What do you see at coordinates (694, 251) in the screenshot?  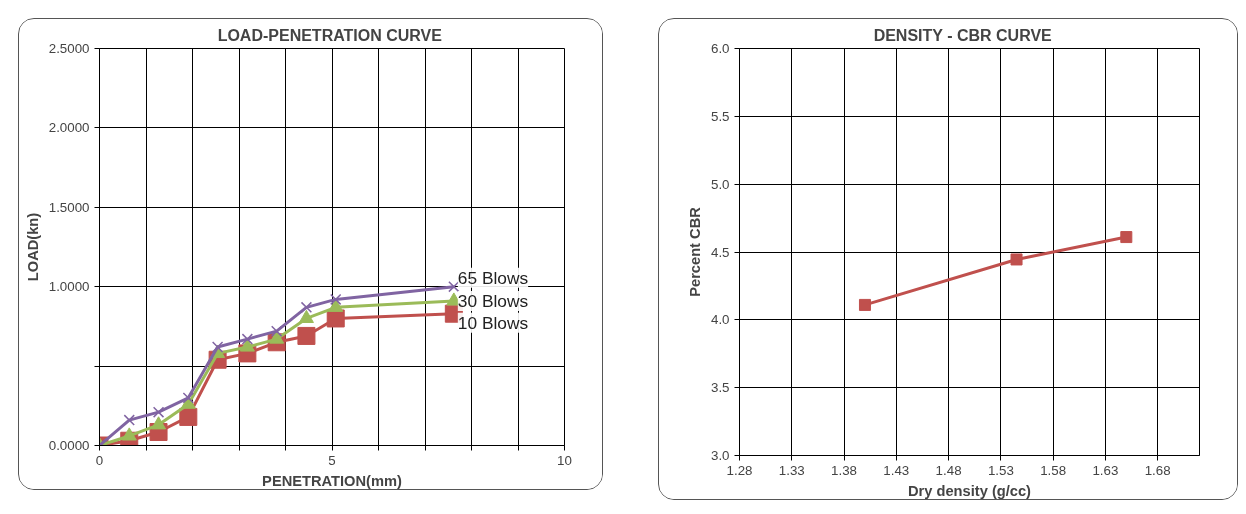 I see `y-axis-title: Percent CBR` at bounding box center [694, 251].